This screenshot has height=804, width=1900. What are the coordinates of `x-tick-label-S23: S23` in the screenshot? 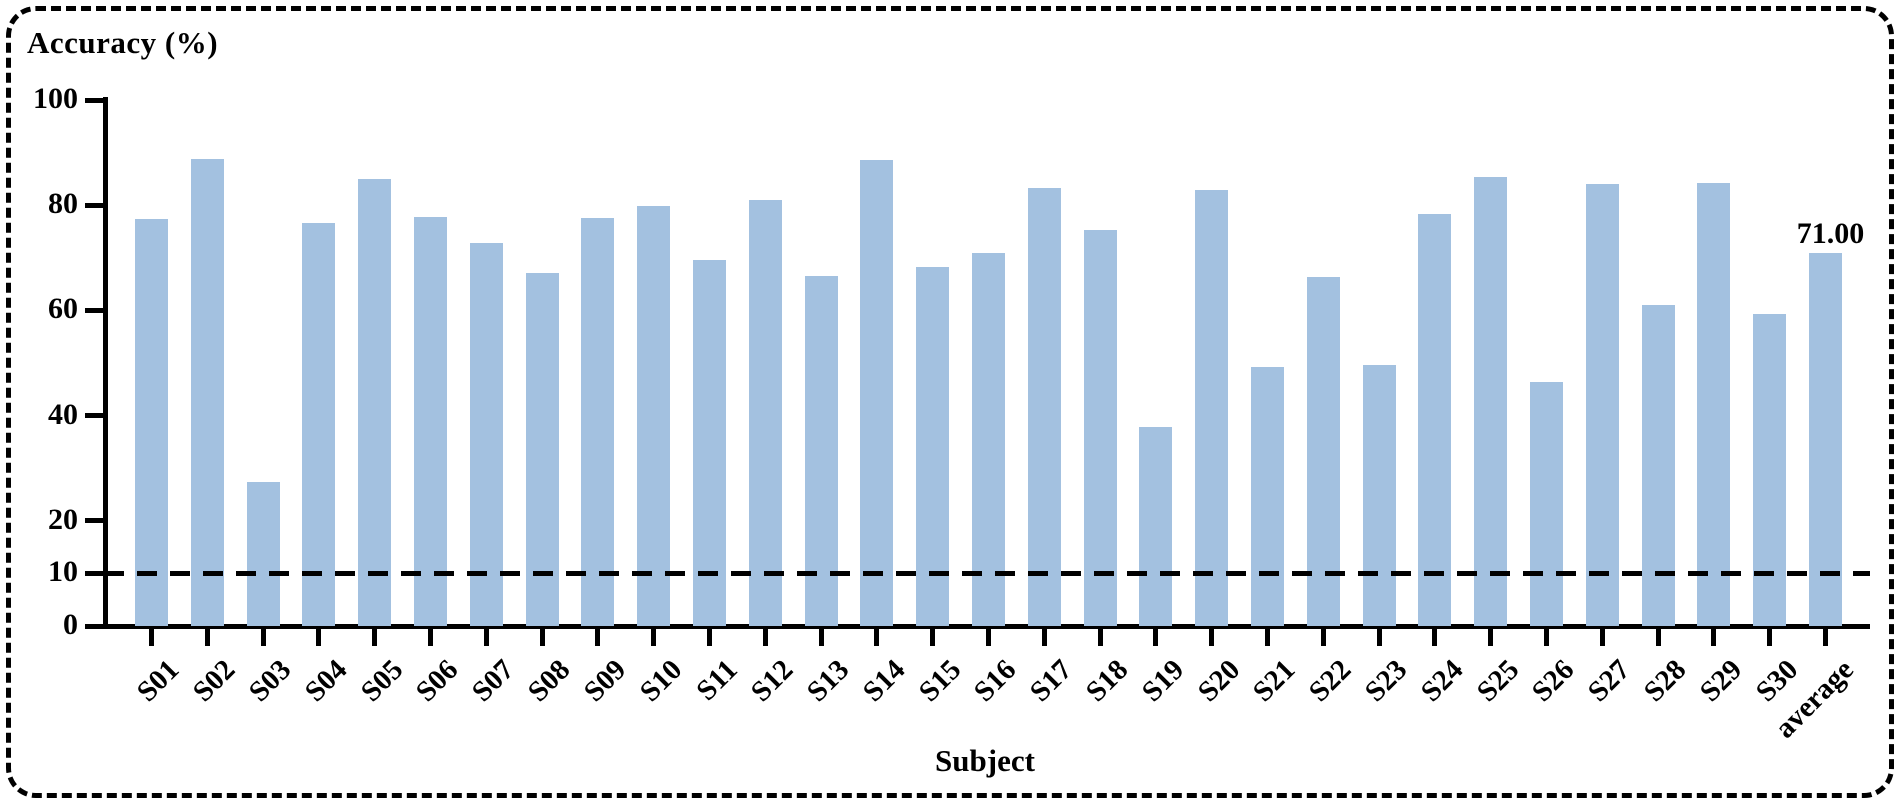 It's located at (1386, 681).